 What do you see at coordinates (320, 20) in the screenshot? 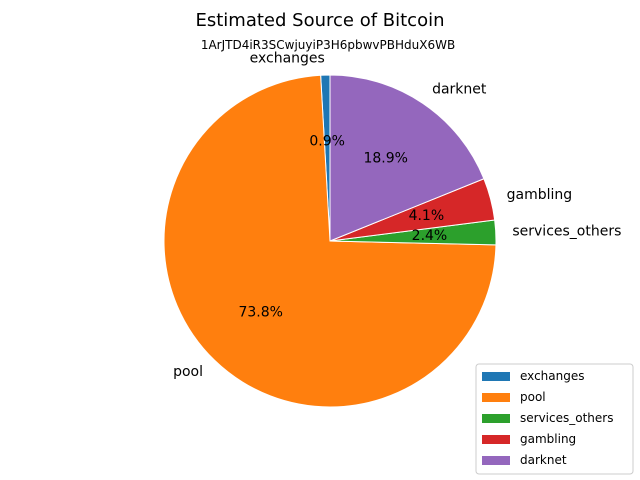
I see `chart-title: Estimated Source of Bitcoin` at bounding box center [320, 20].